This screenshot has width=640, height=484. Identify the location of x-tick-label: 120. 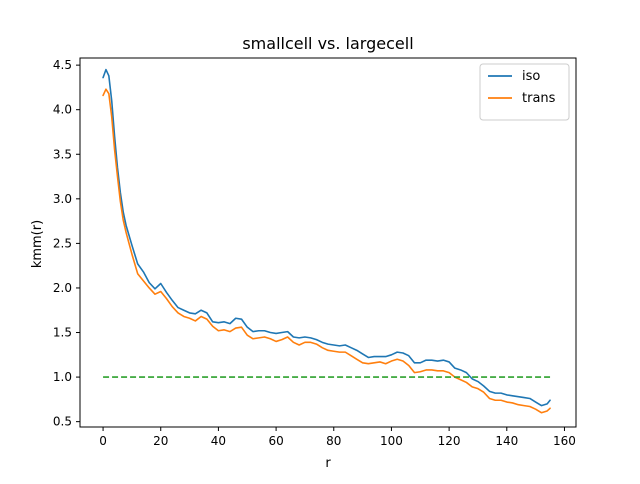
(449, 441).